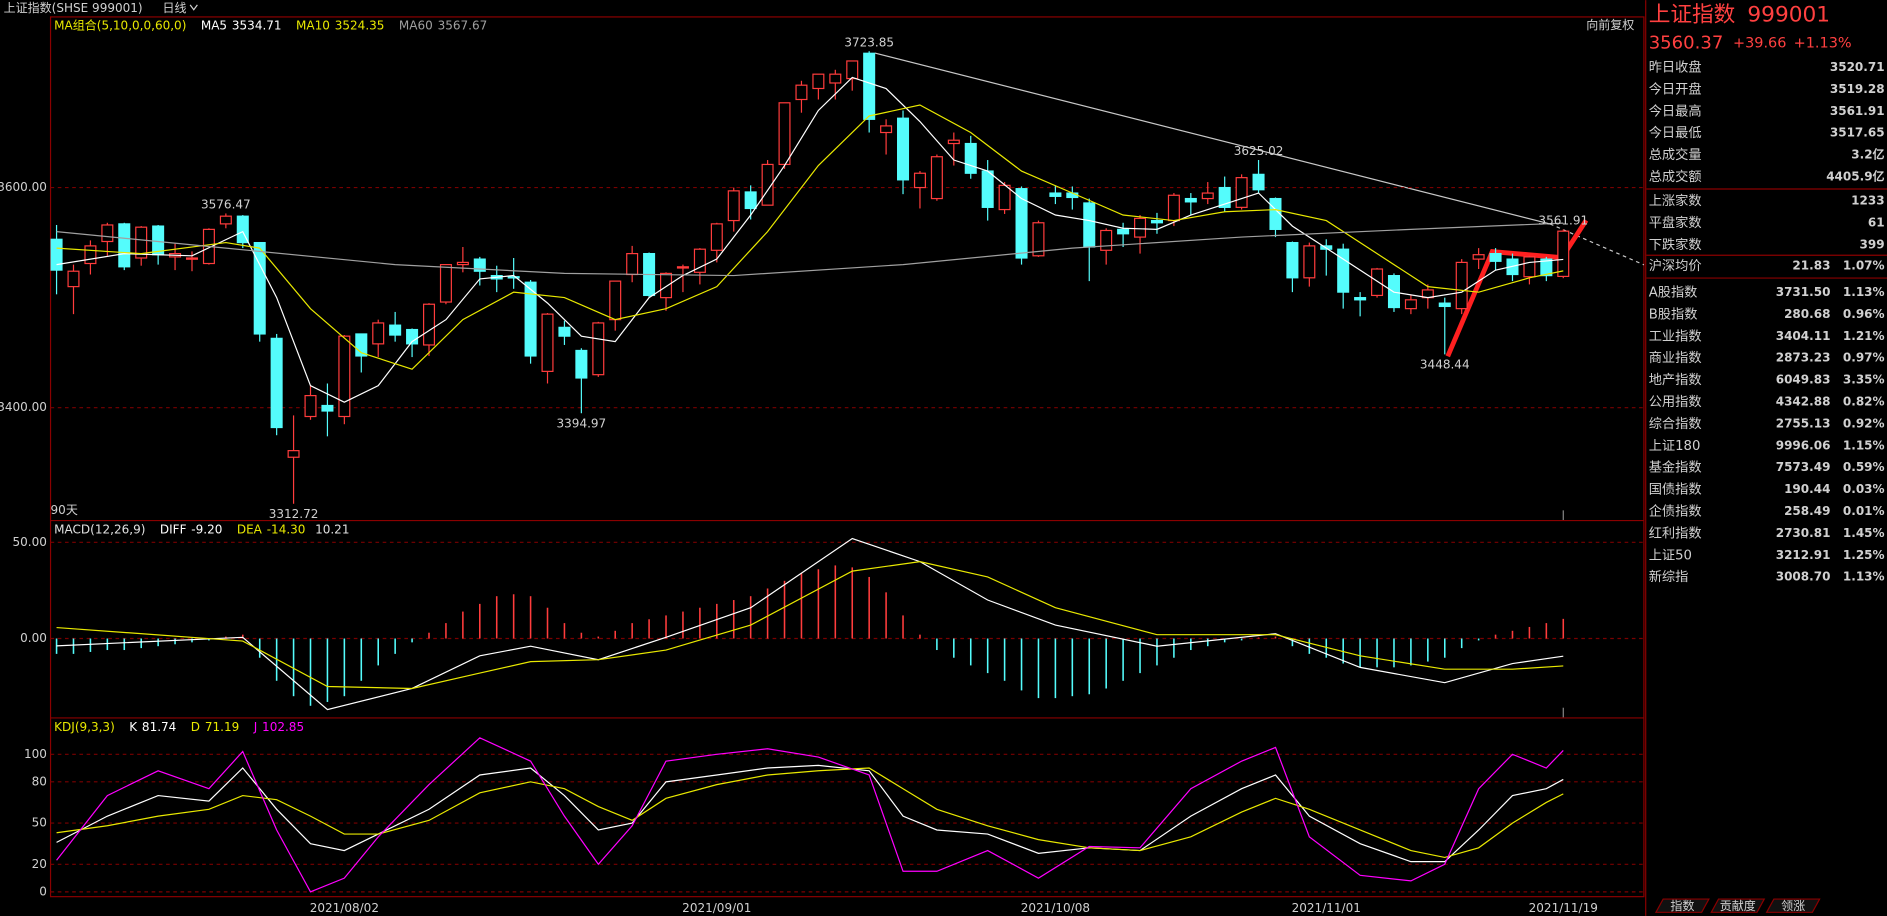 The height and width of the screenshot is (916, 1887). I want to click on drawn-line, so click(1517, 288).